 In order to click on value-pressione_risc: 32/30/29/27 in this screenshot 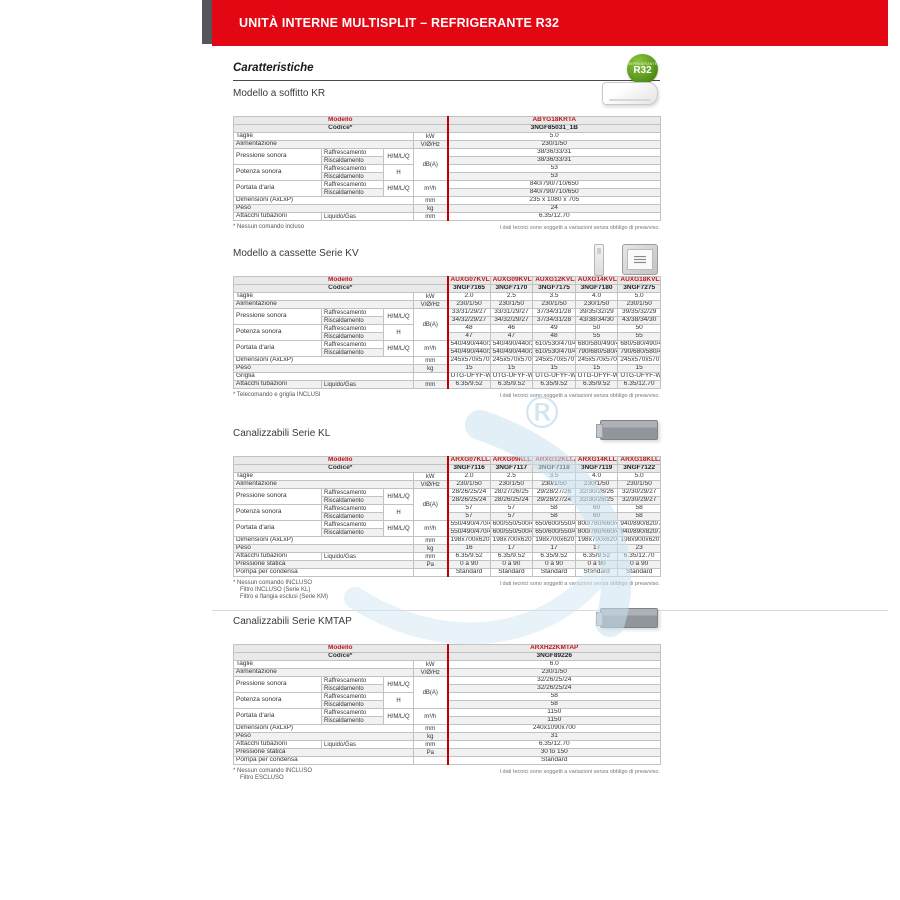, I will do `click(639, 500)`.